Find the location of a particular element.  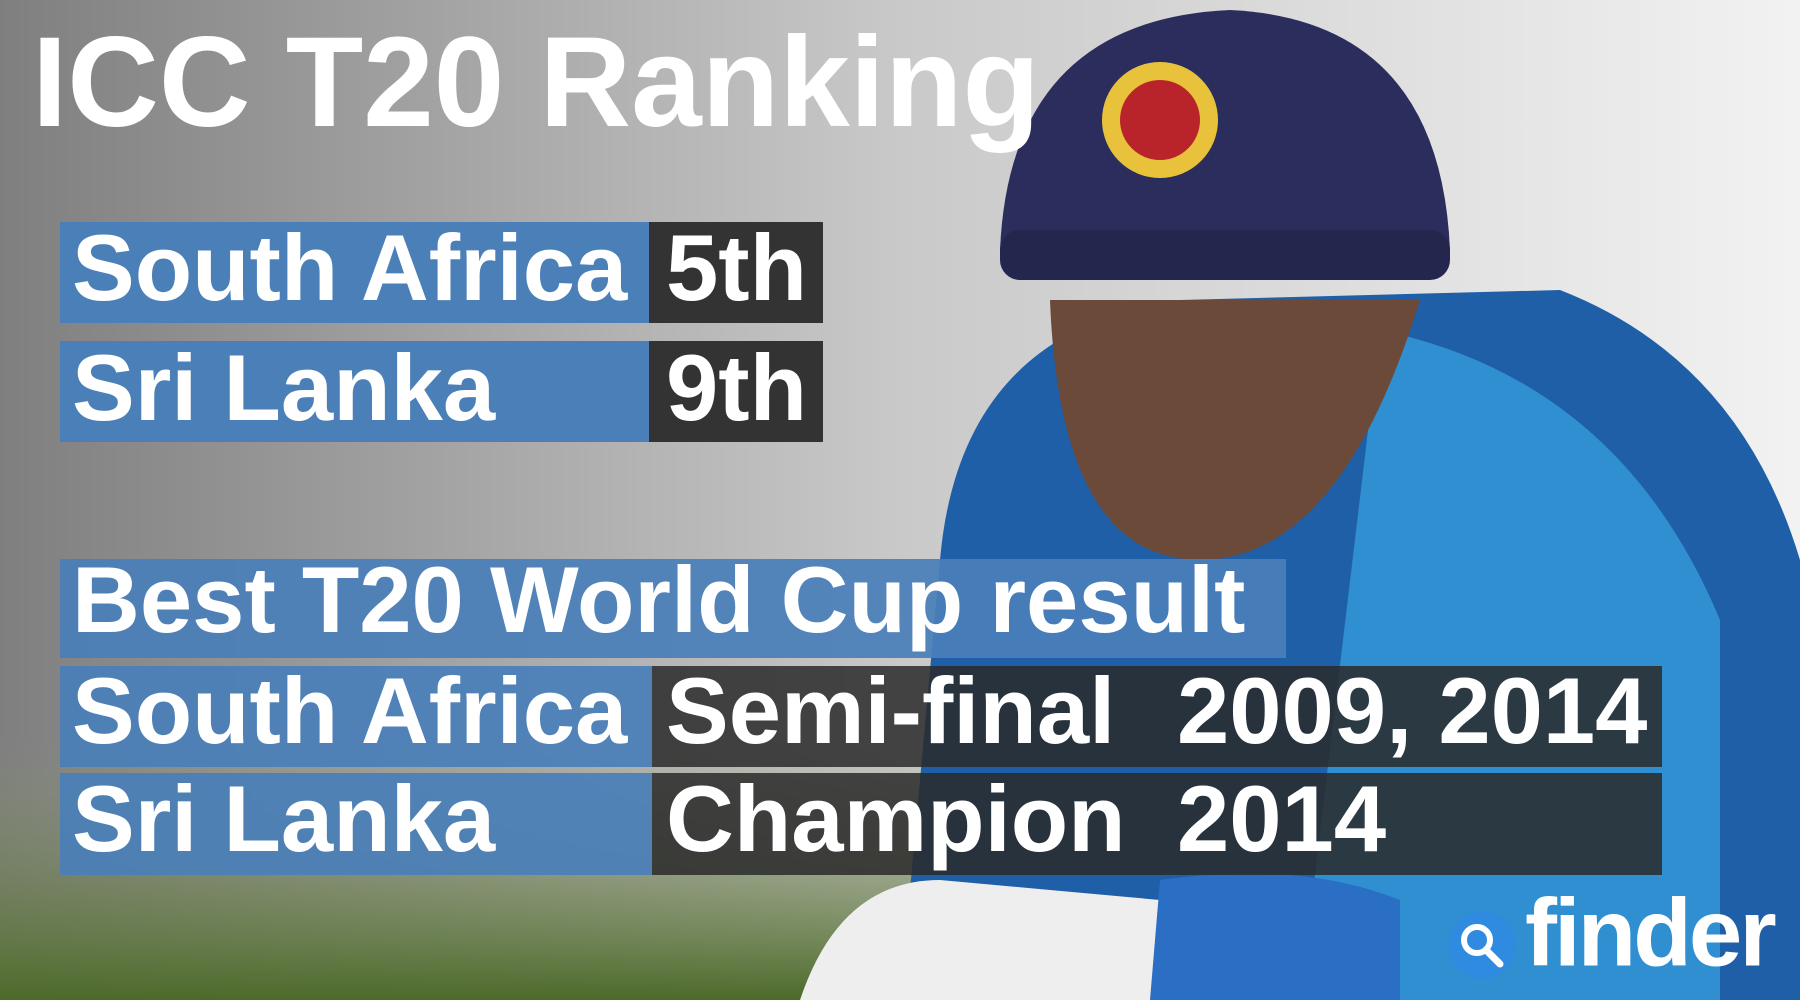

logo: finder is located at coordinates (1613, 932).